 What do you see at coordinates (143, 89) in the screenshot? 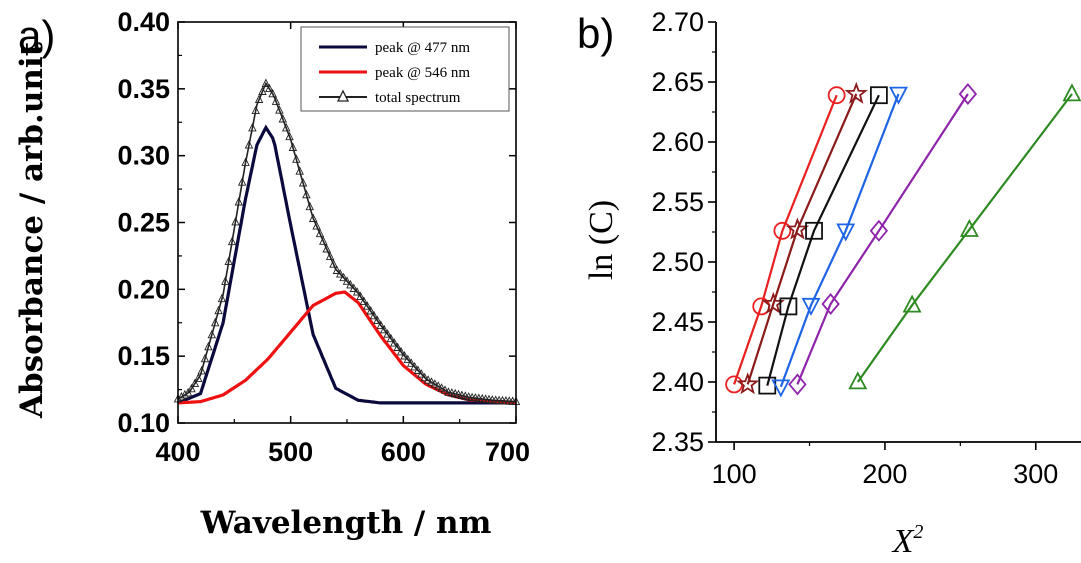
I see `panel-a-y-tick-label: 0.35` at bounding box center [143, 89].